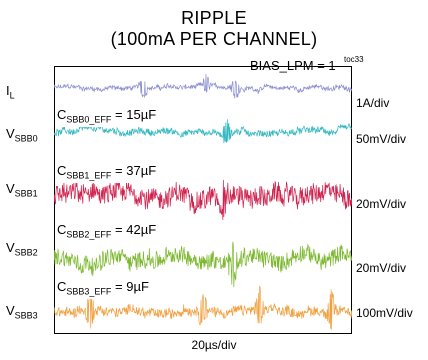 Image resolution: width=428 pixels, height=360 pixels. Describe the element at coordinates (89, 175) in the screenshot. I see `cap-label-sub: SBB1_EFF` at that location.